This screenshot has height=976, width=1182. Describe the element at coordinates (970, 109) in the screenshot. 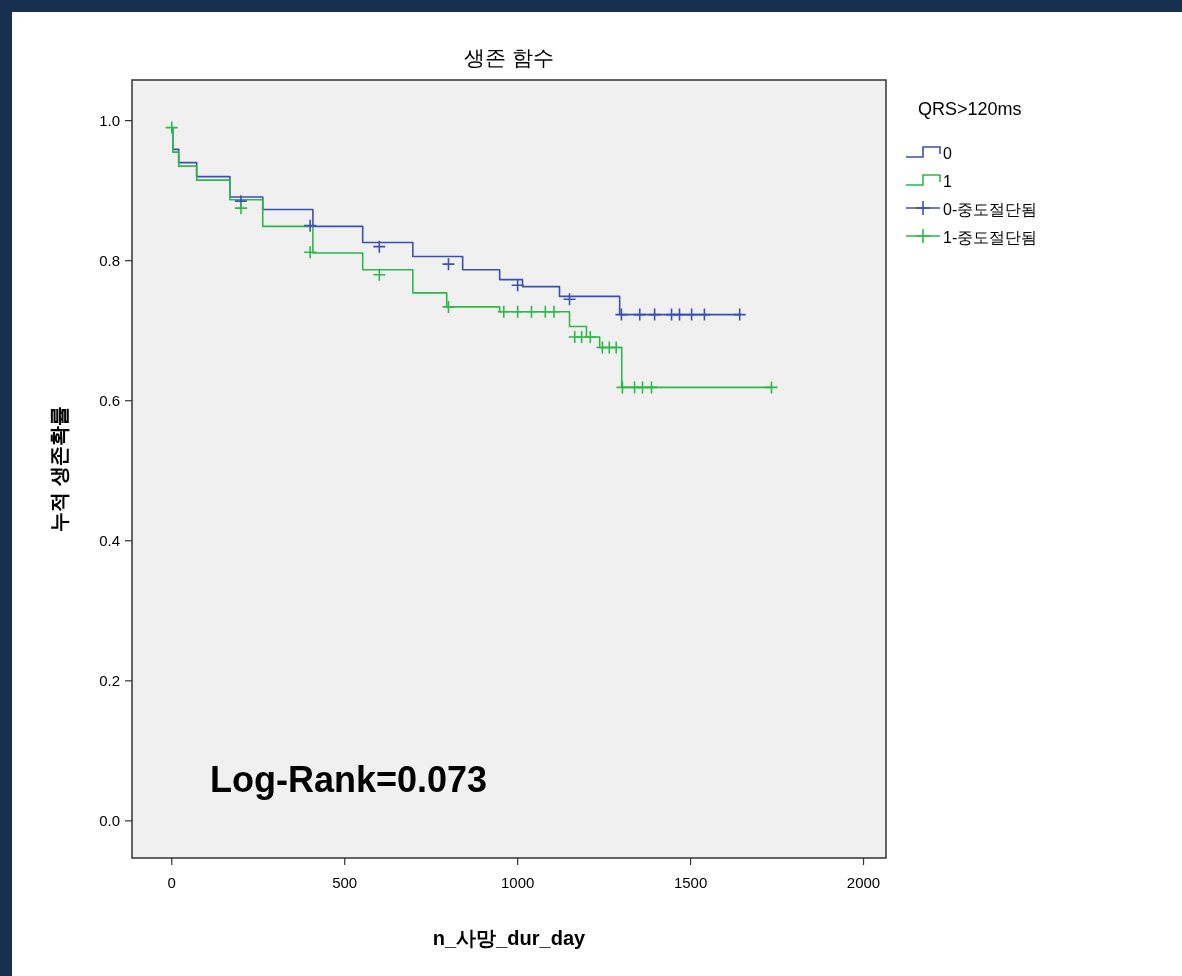

I see `legend-title: QRS>120ms` at that location.